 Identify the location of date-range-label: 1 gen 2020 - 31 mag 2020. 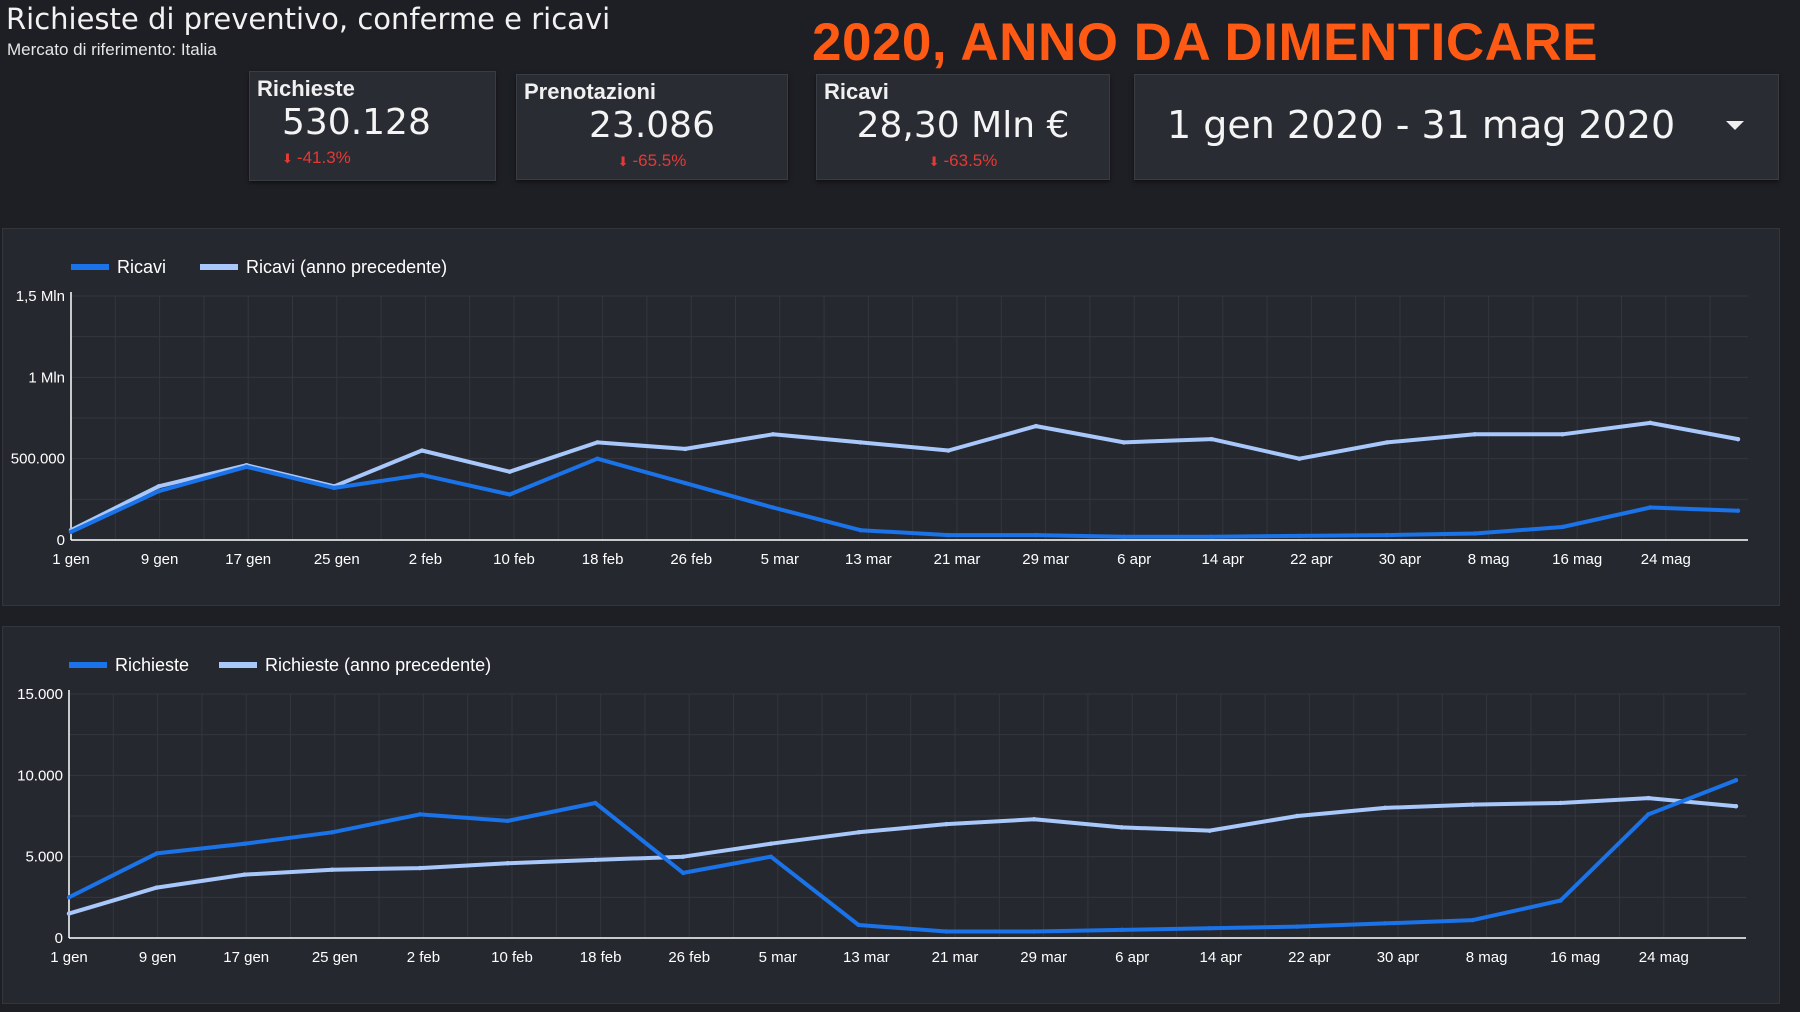
(1421, 125).